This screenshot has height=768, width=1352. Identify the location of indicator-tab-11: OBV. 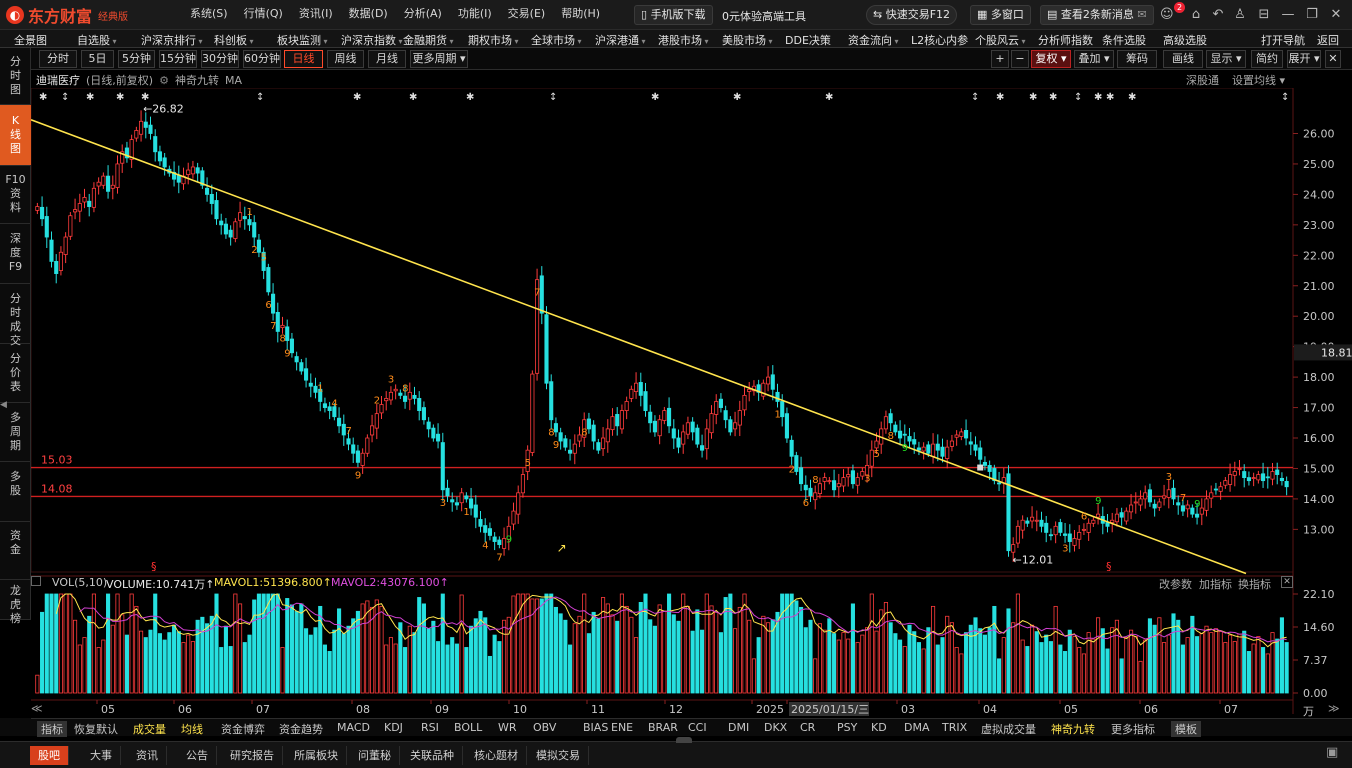
(545, 727).